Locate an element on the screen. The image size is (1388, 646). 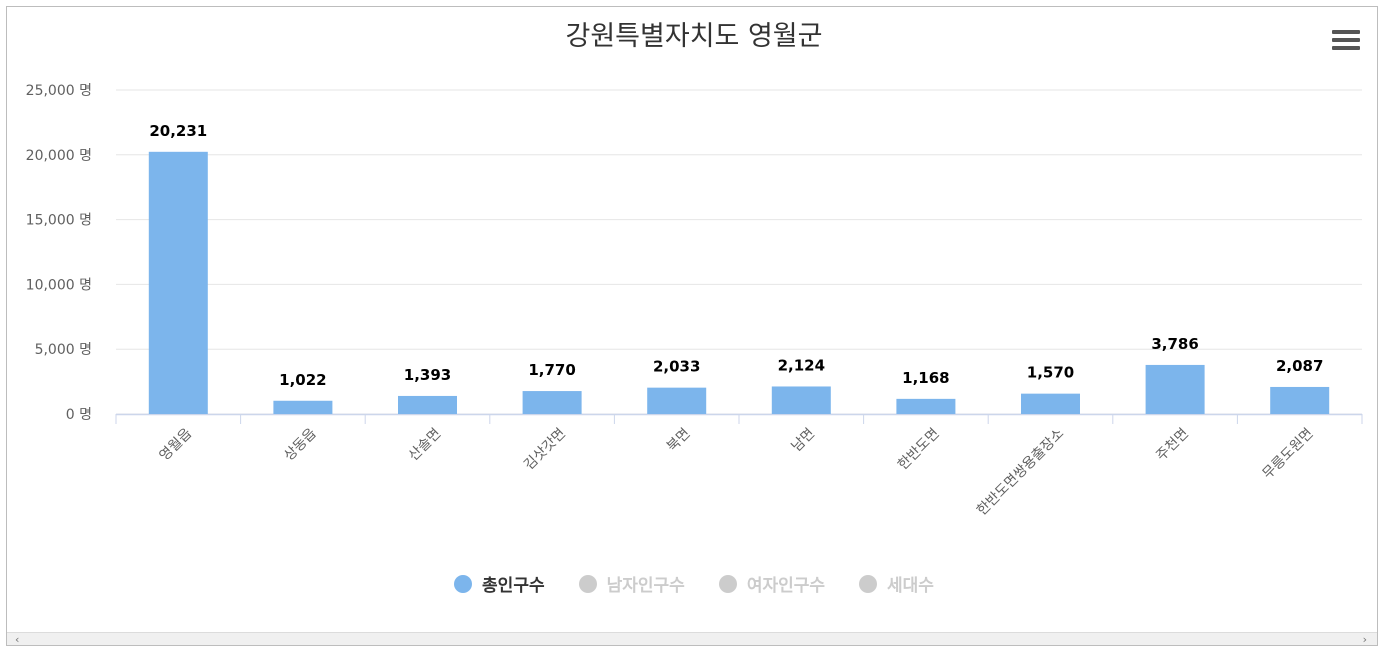
legend-label: 여자인구수 is located at coordinates (786, 586).